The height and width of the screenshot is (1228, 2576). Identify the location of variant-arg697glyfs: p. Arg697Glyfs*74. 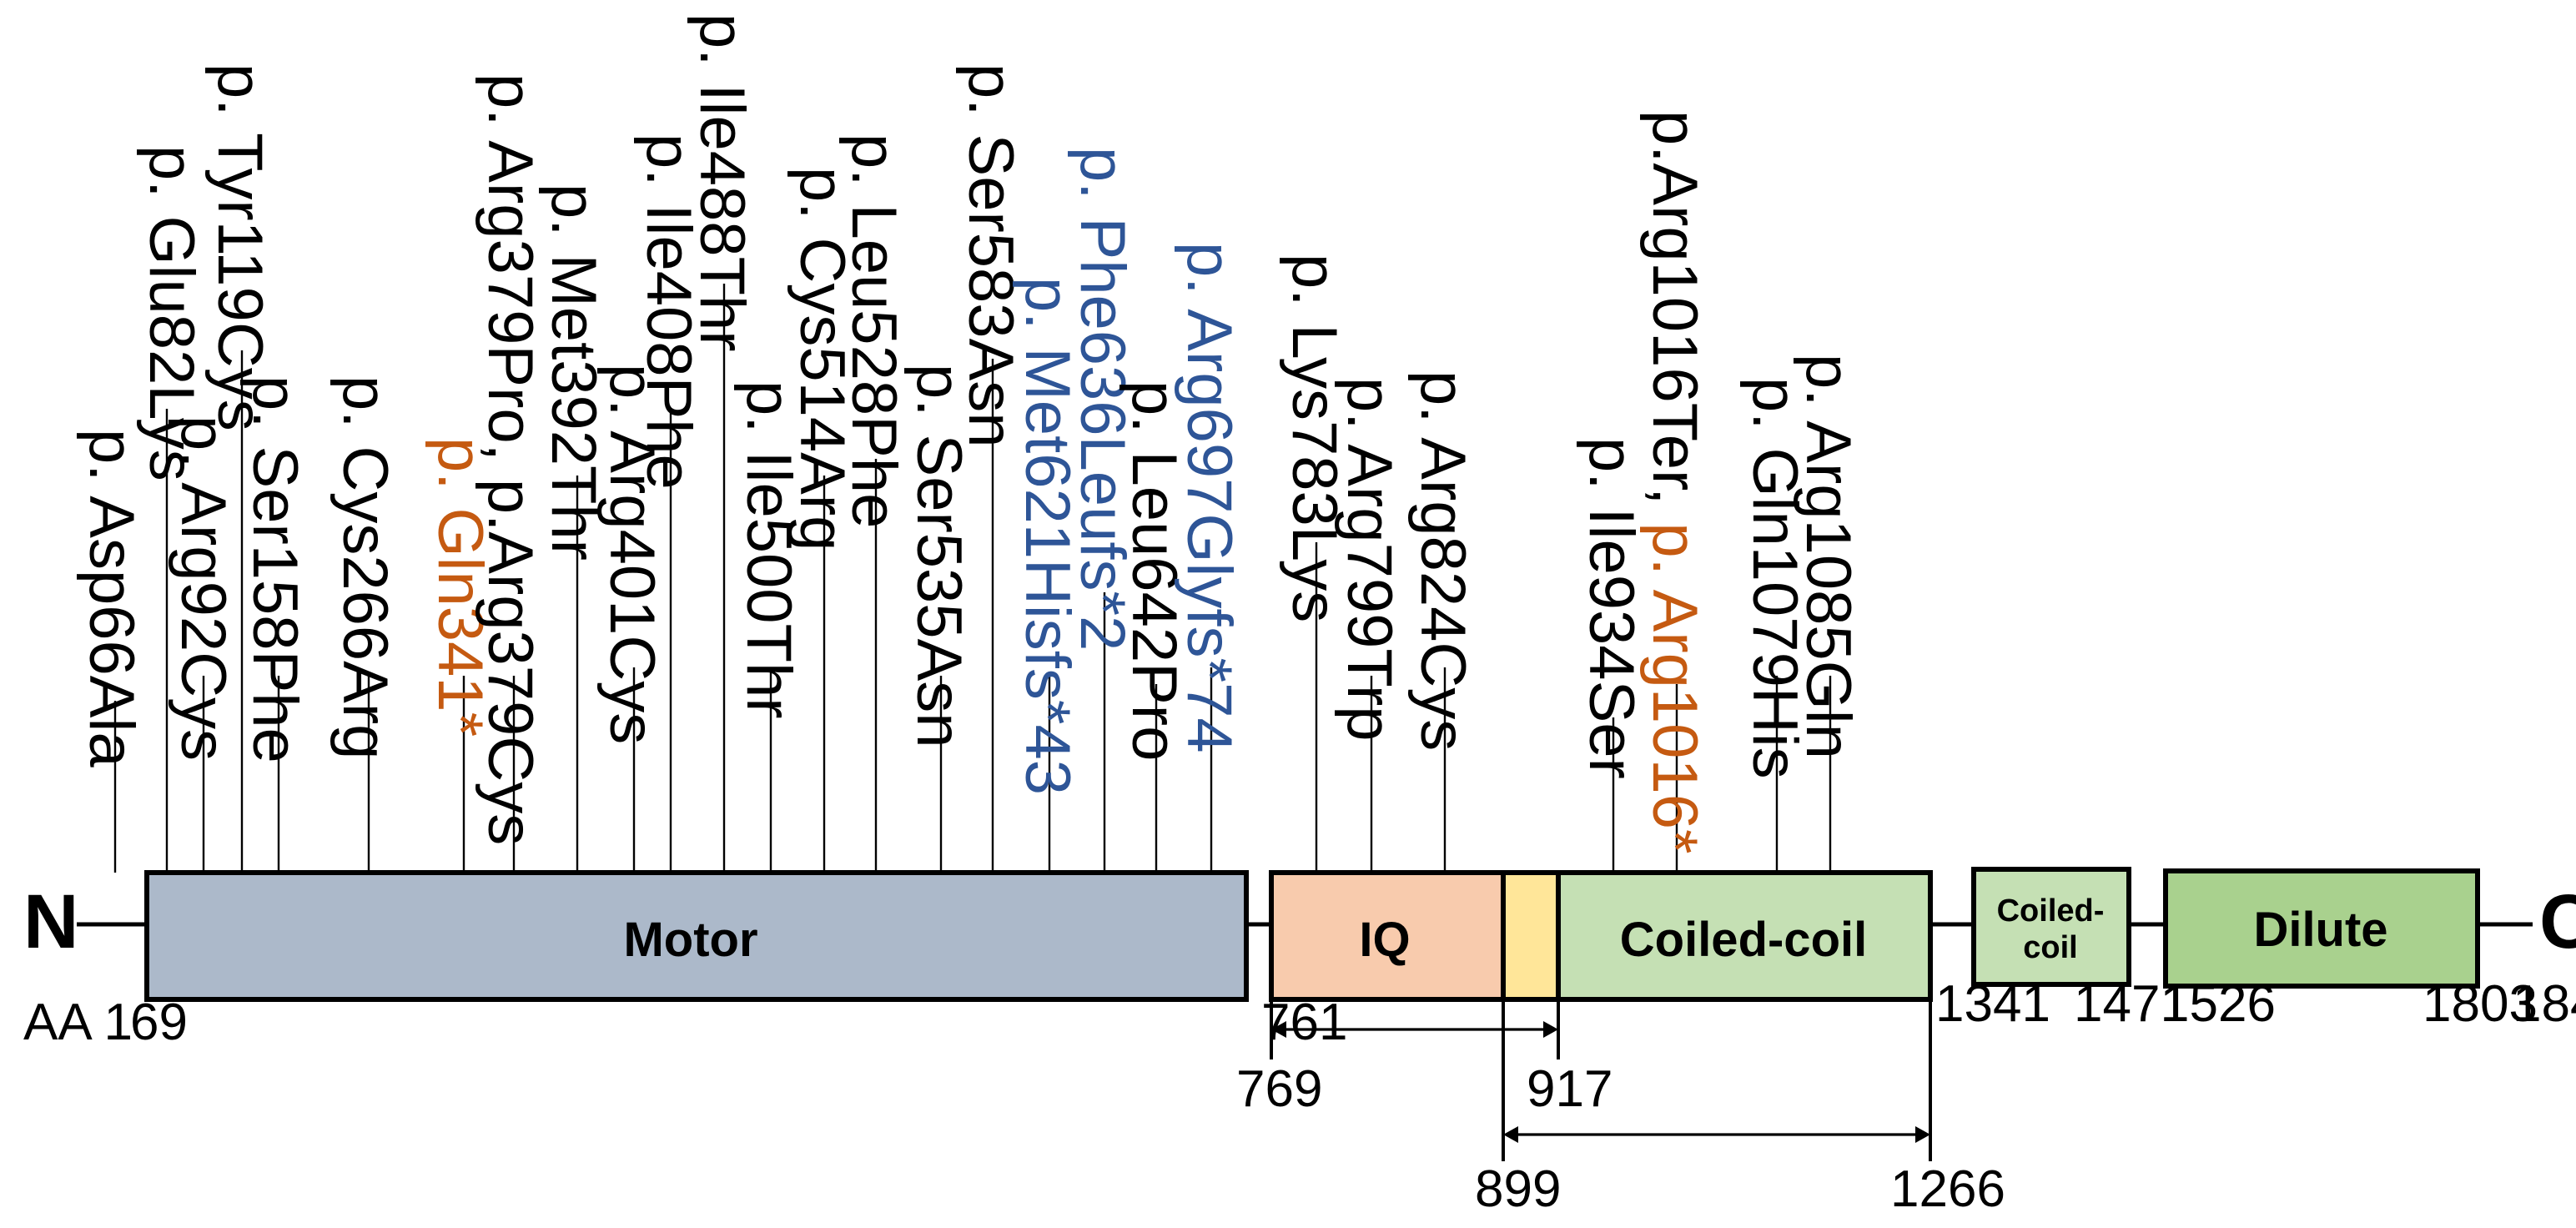
(1209, 497).